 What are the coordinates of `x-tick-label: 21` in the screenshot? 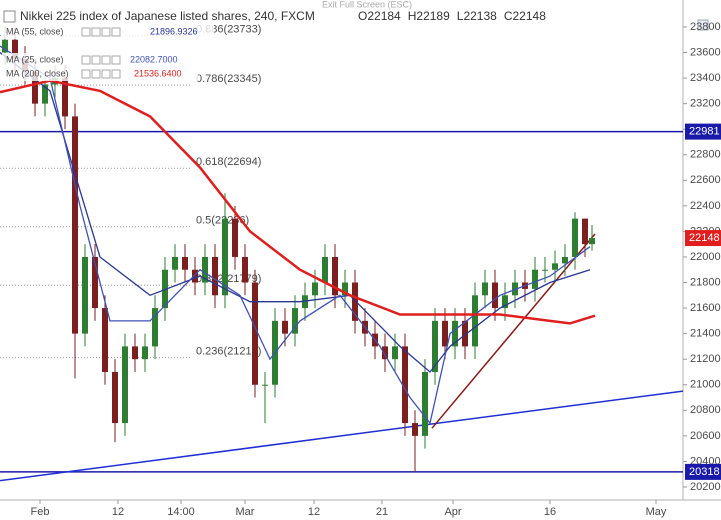 It's located at (382, 512).